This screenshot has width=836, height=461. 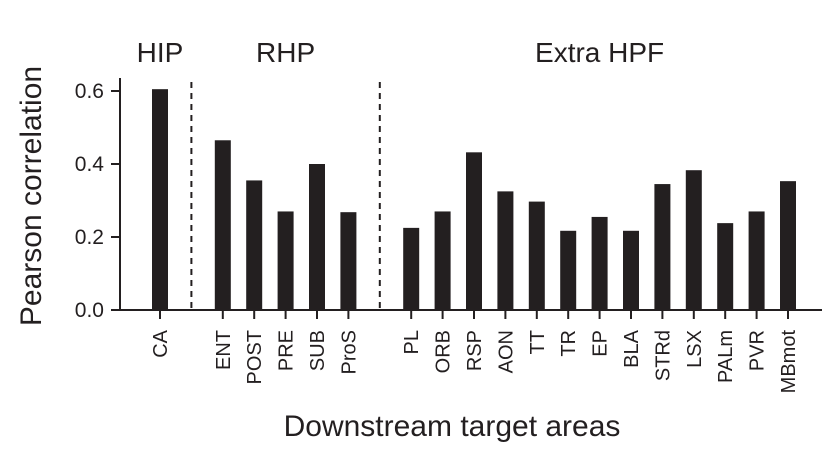 What do you see at coordinates (601, 343) in the screenshot?
I see `x-tick-label: EP` at bounding box center [601, 343].